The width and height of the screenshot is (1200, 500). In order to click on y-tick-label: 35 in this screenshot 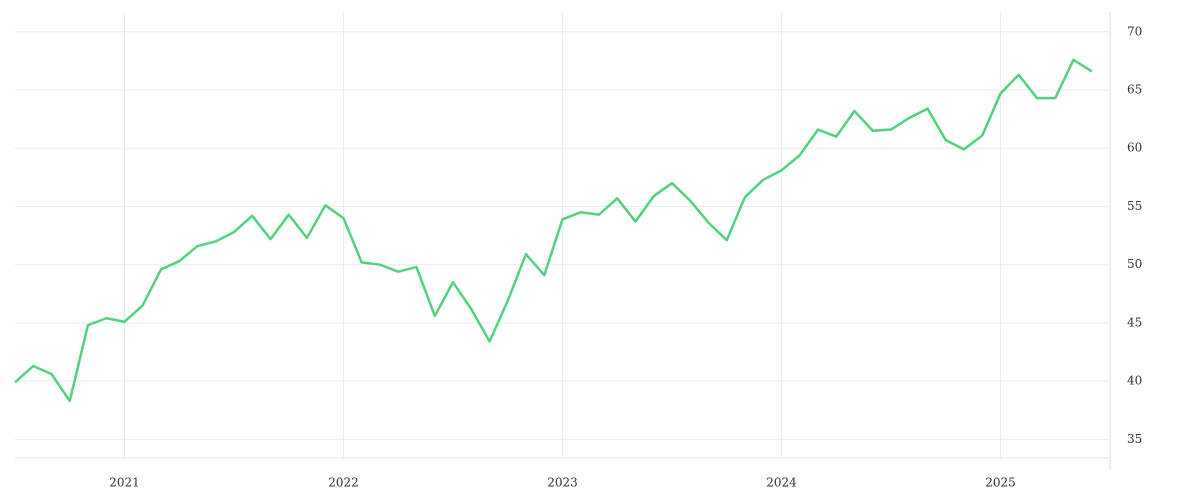, I will do `click(1134, 439)`.